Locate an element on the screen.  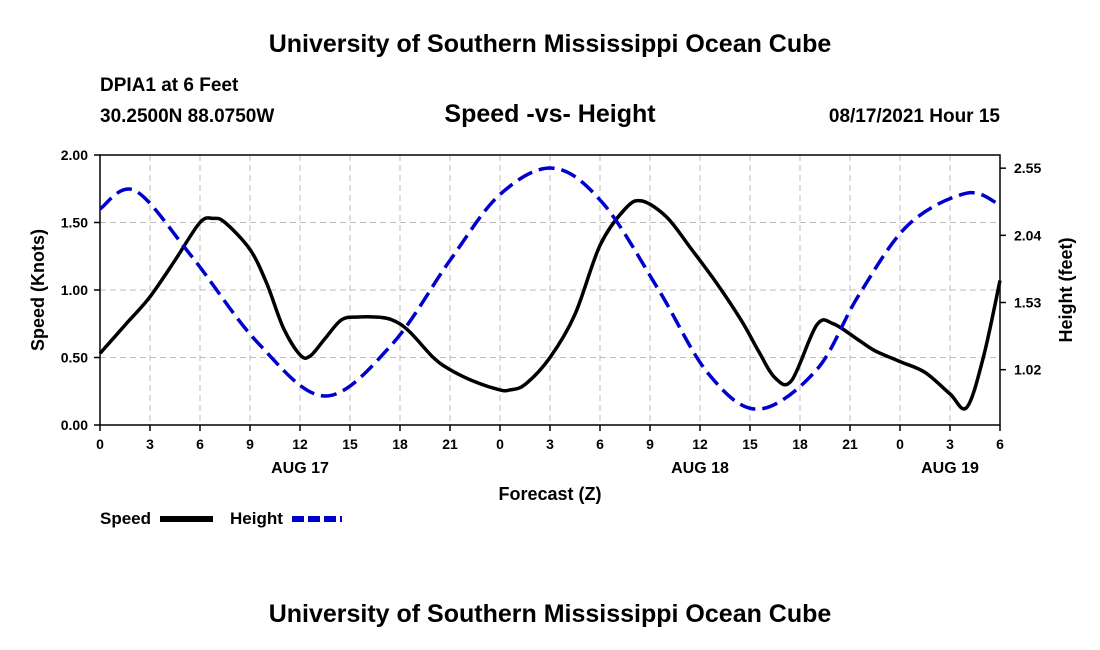
legend-speed-label: Speed is located at coordinates (125, 518).